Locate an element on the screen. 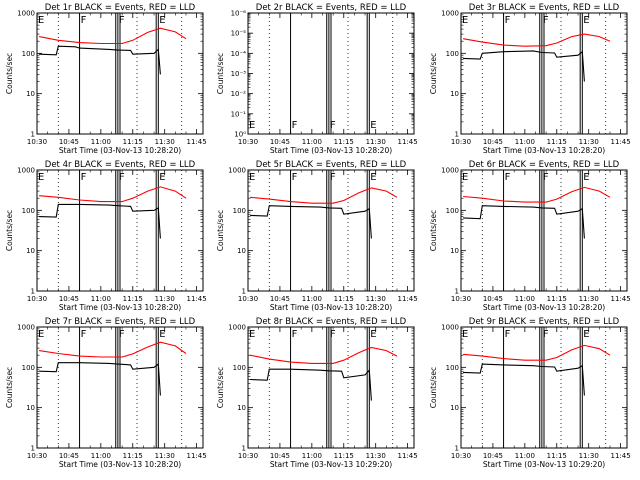 The image size is (640, 480). y-tick-label: 10⁰ is located at coordinates (240, 135).